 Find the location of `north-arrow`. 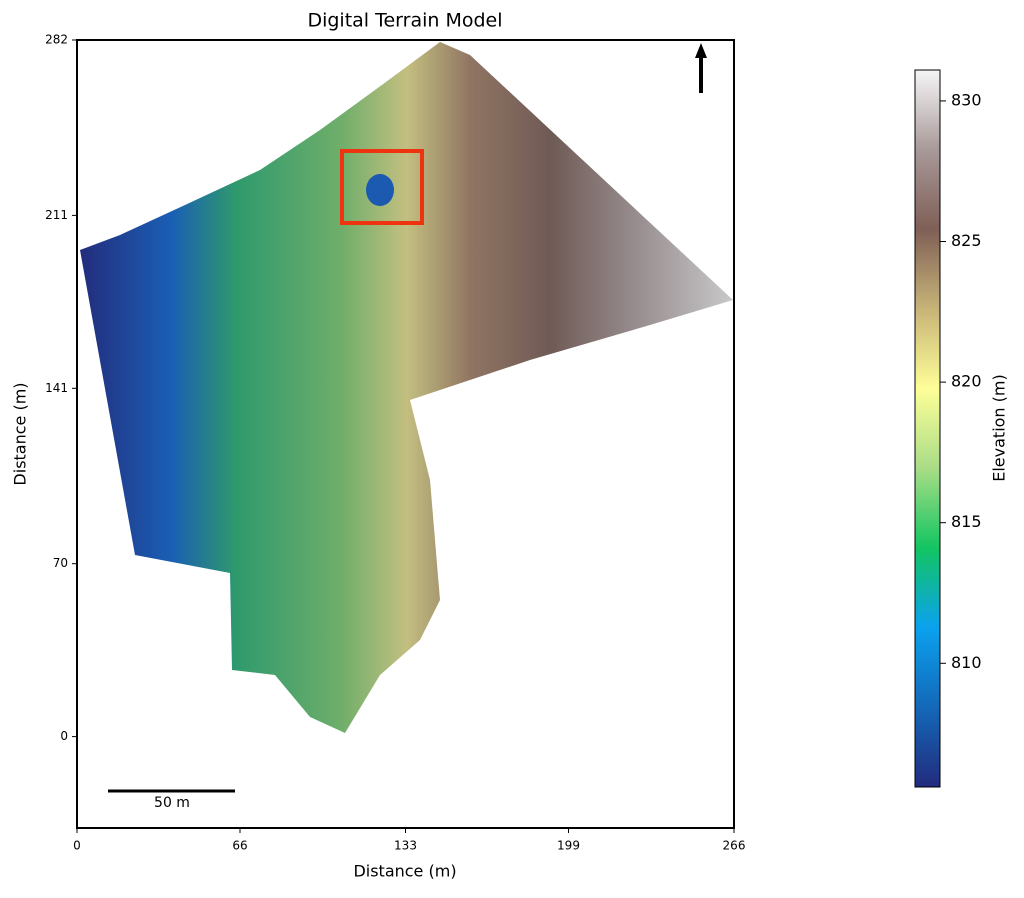

north-arrow is located at coordinates (701, 68).